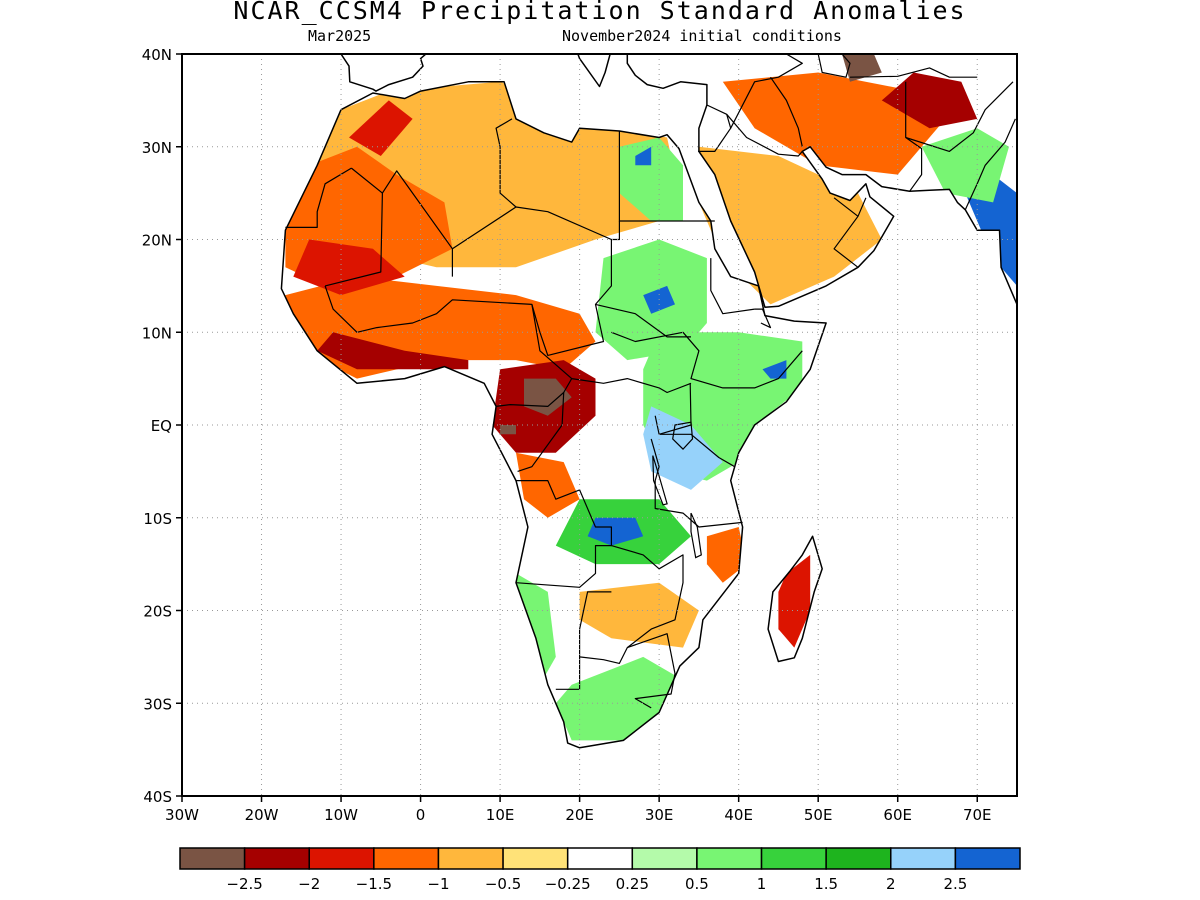  What do you see at coordinates (822, 66) in the screenshot?
I see `caspian-sea` at bounding box center [822, 66].